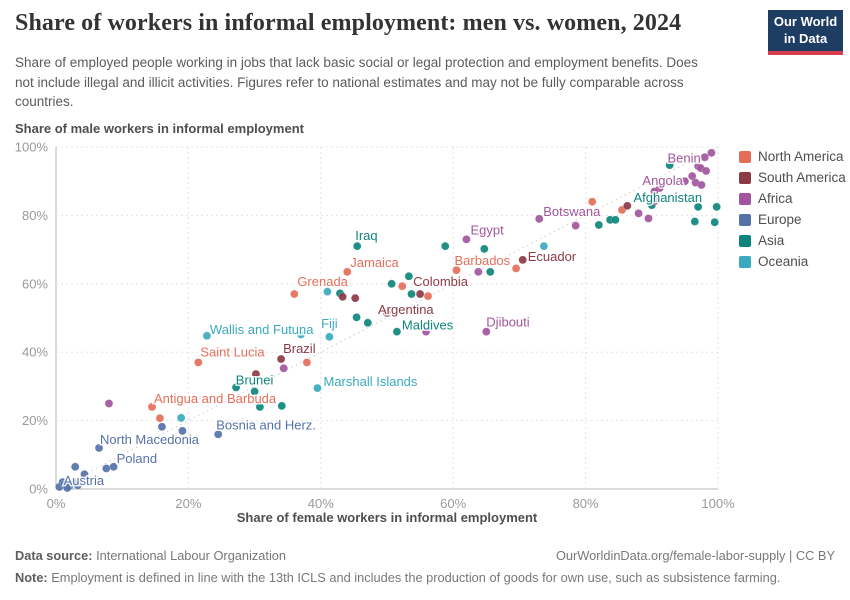  Describe the element at coordinates (572, 211) in the screenshot. I see `country-label: Botswana` at that location.